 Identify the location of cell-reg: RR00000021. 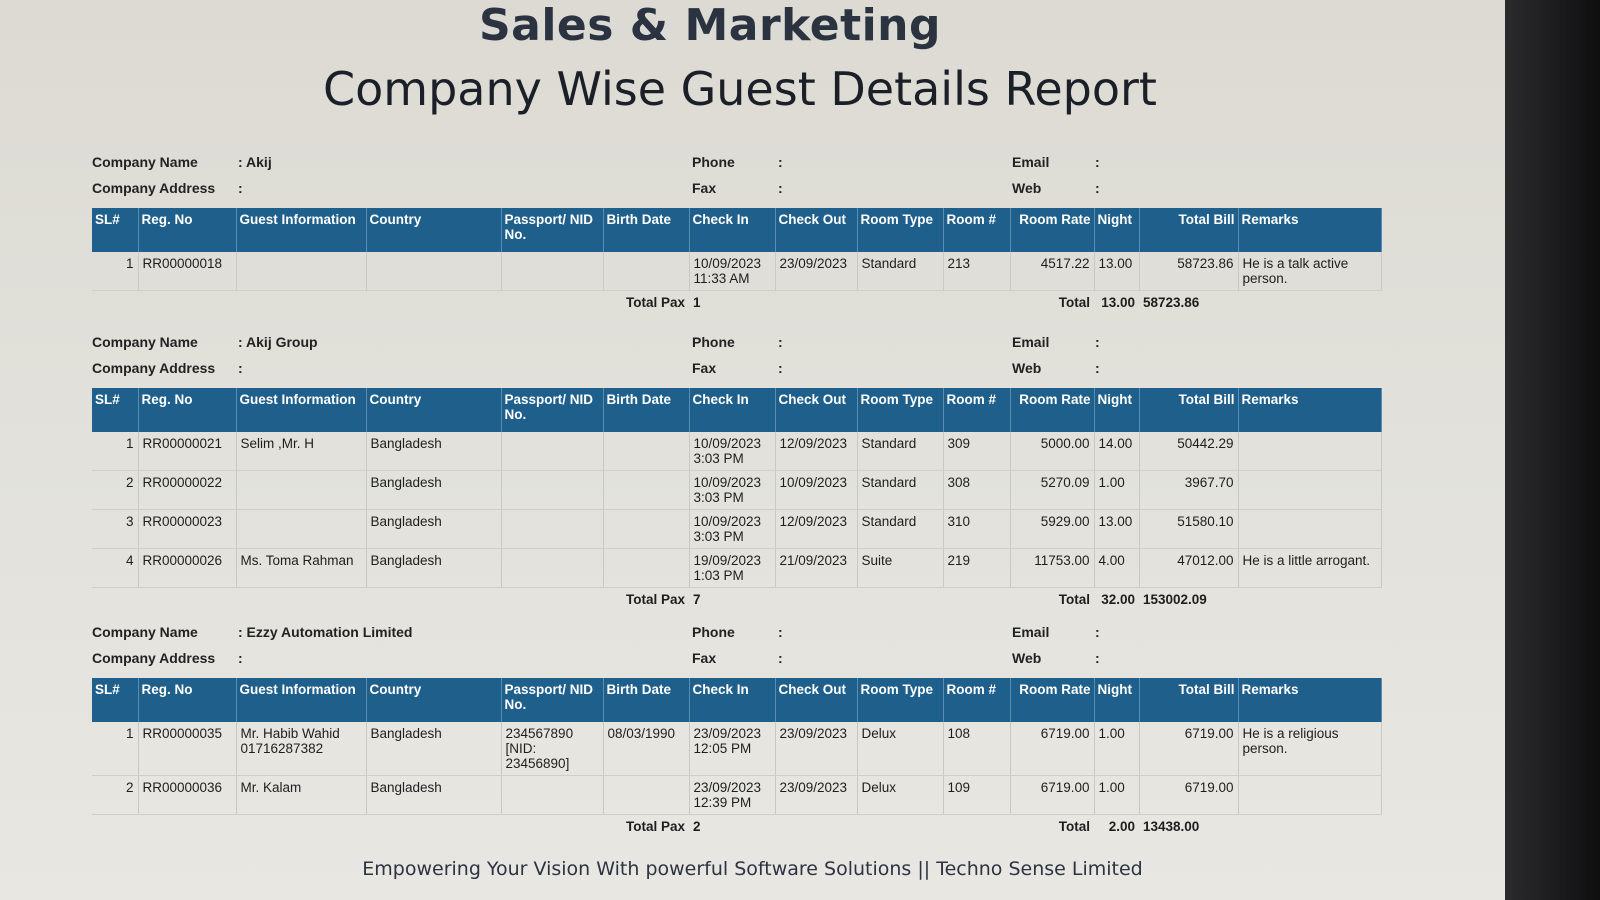
(187, 451).